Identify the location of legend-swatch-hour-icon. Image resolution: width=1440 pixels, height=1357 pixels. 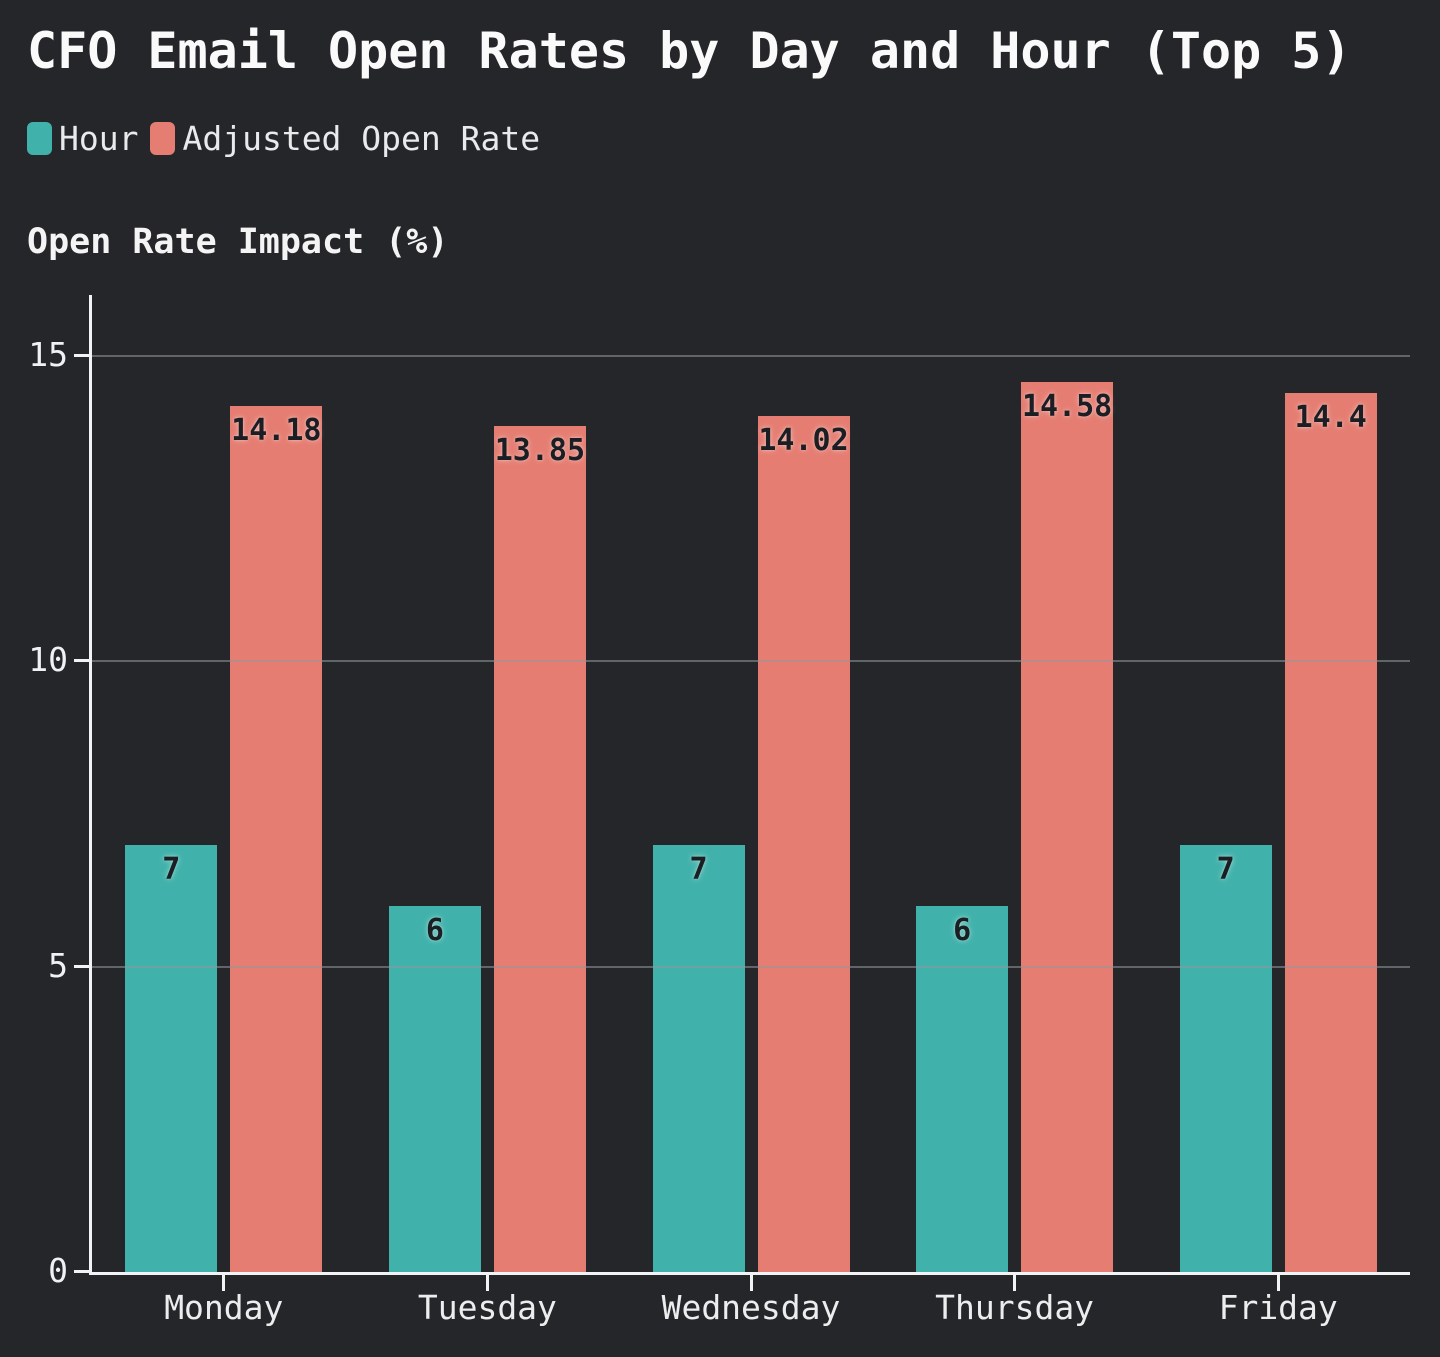
(39, 138).